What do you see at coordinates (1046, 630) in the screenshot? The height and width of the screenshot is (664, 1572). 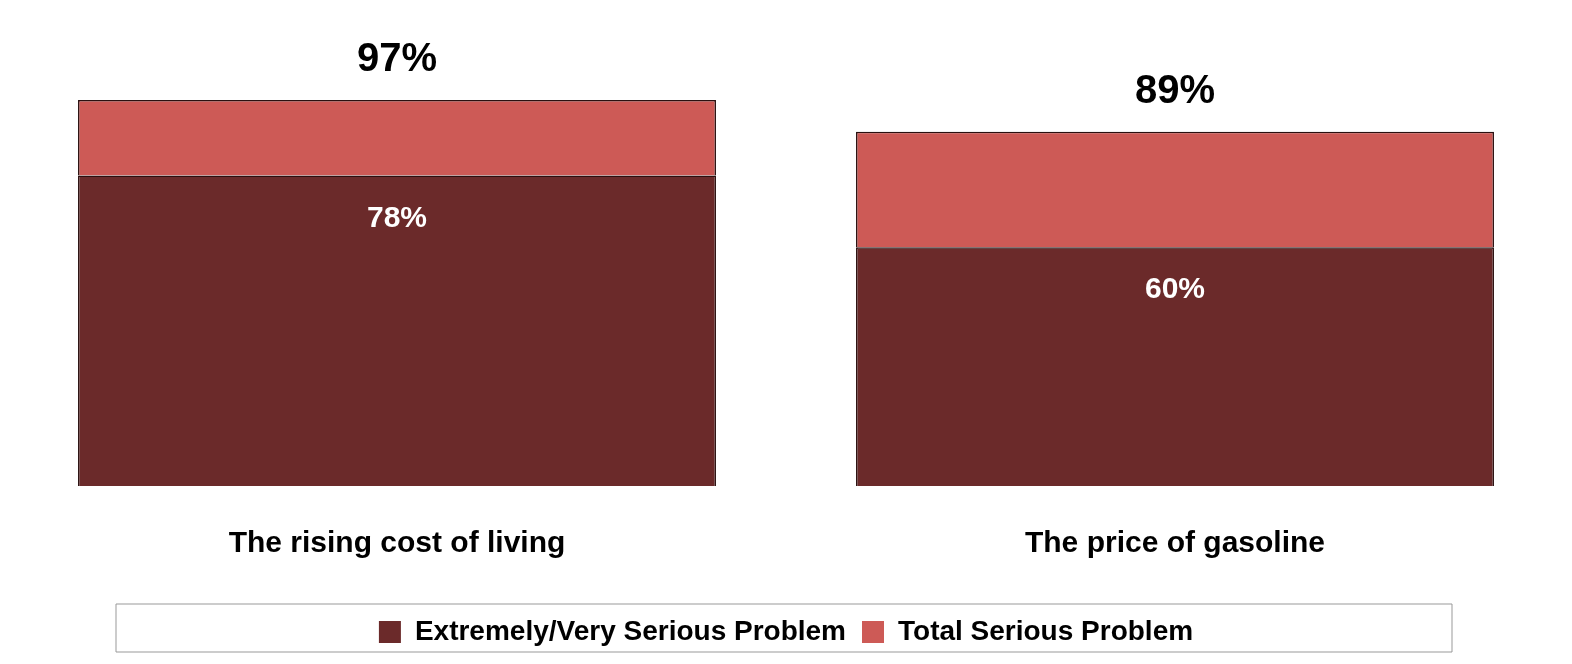 I see `legend-label: Total Serious Problem` at bounding box center [1046, 630].